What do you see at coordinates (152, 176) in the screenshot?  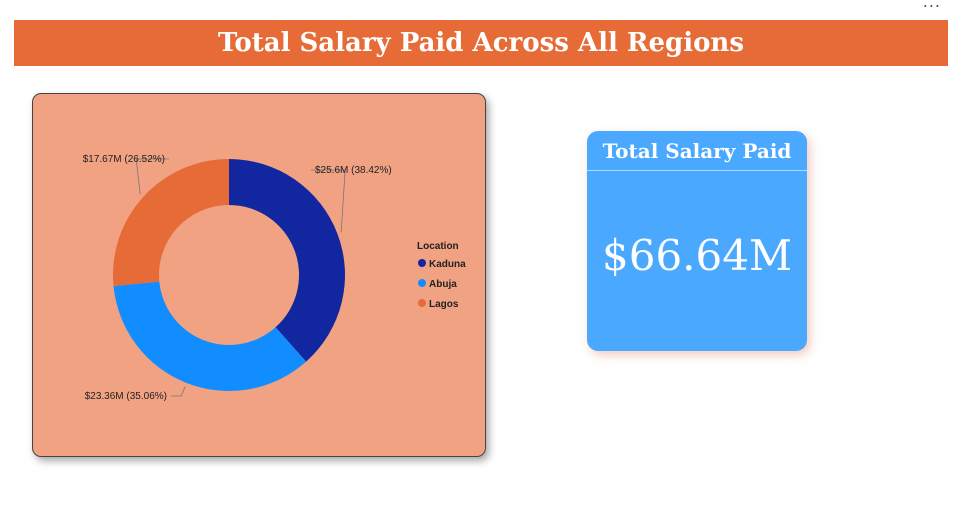 I see `leader-line-lagos` at bounding box center [152, 176].